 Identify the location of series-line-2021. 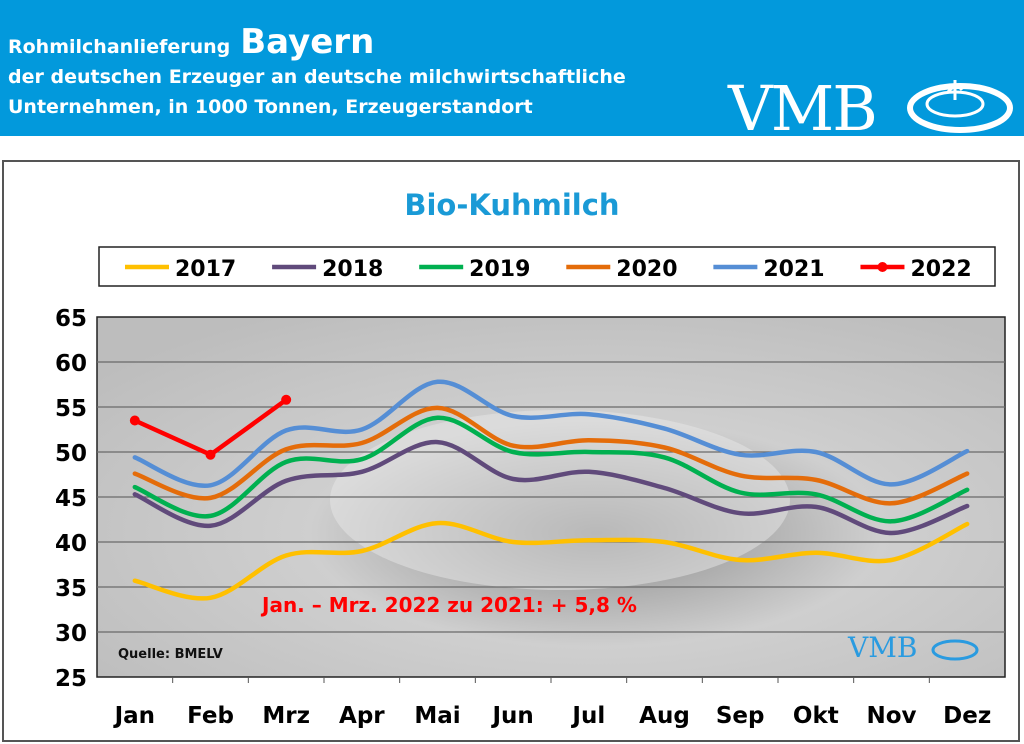
(551, 433).